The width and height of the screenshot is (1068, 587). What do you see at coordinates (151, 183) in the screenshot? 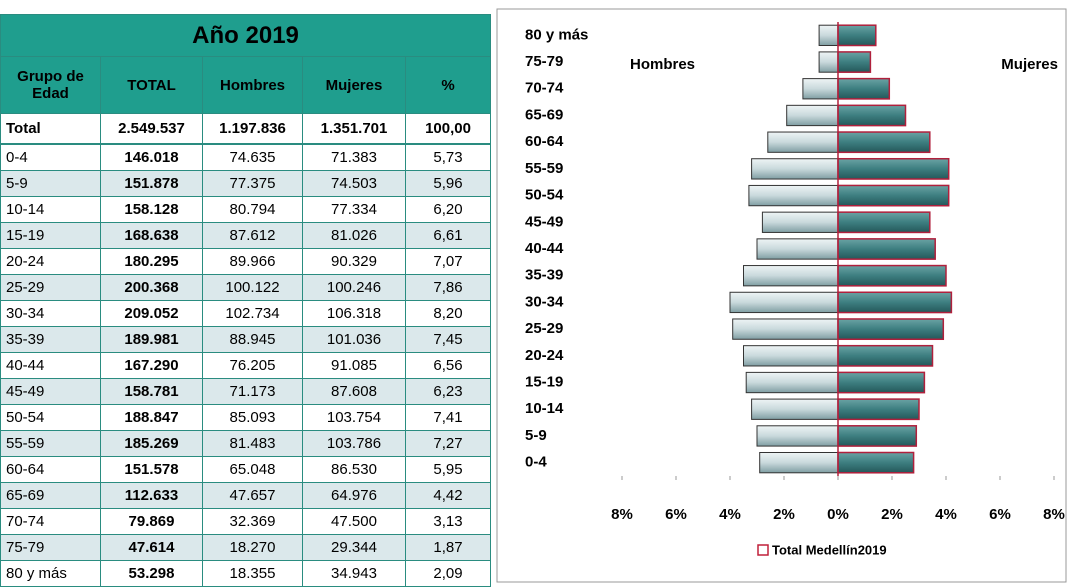
I see `cell: 151.878` at bounding box center [151, 183].